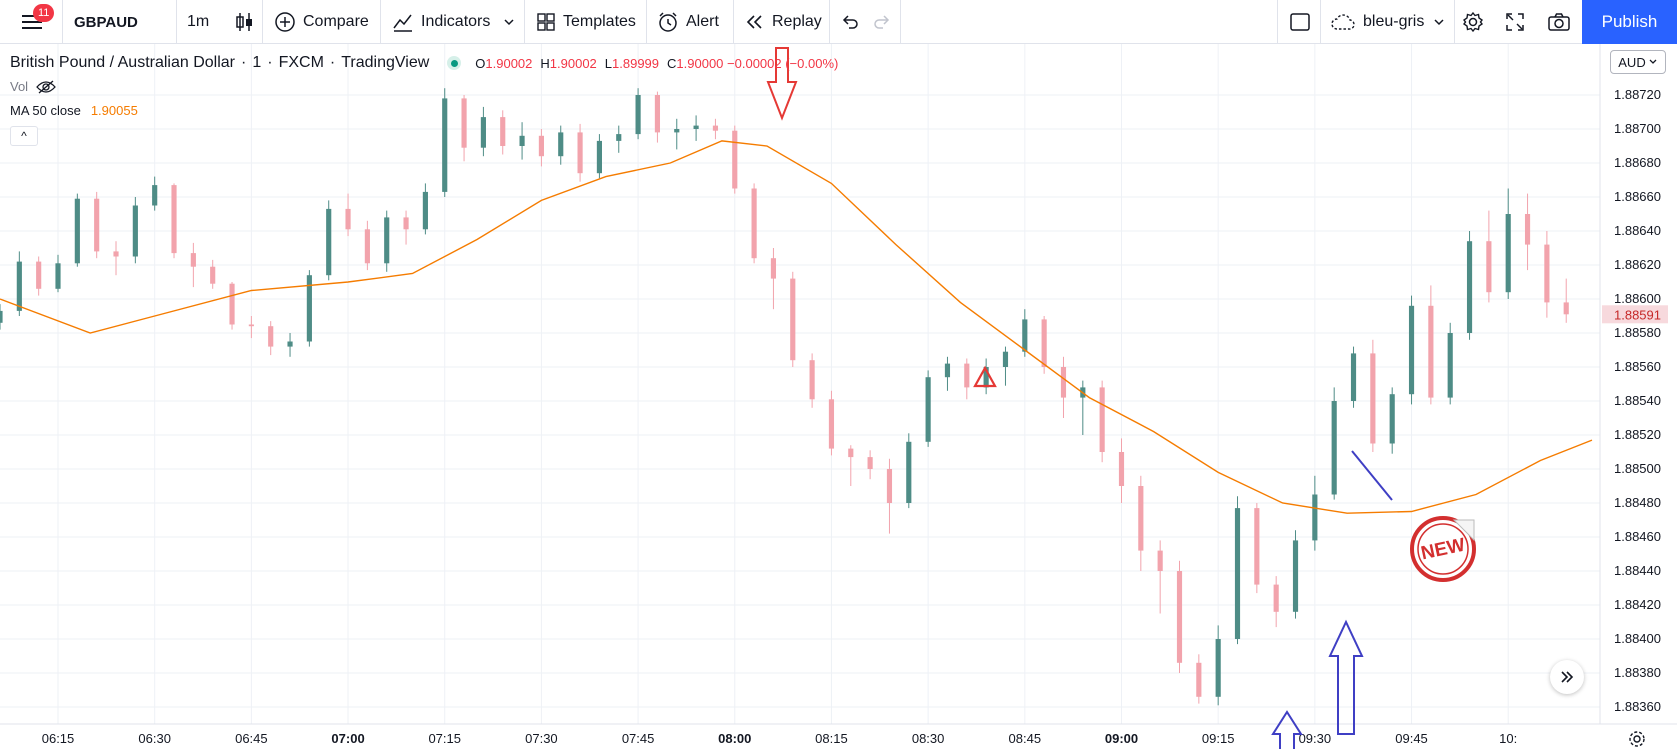 The image size is (1677, 756). What do you see at coordinates (1637, 94) in the screenshot?
I see `price-label: 1.88720` at bounding box center [1637, 94].